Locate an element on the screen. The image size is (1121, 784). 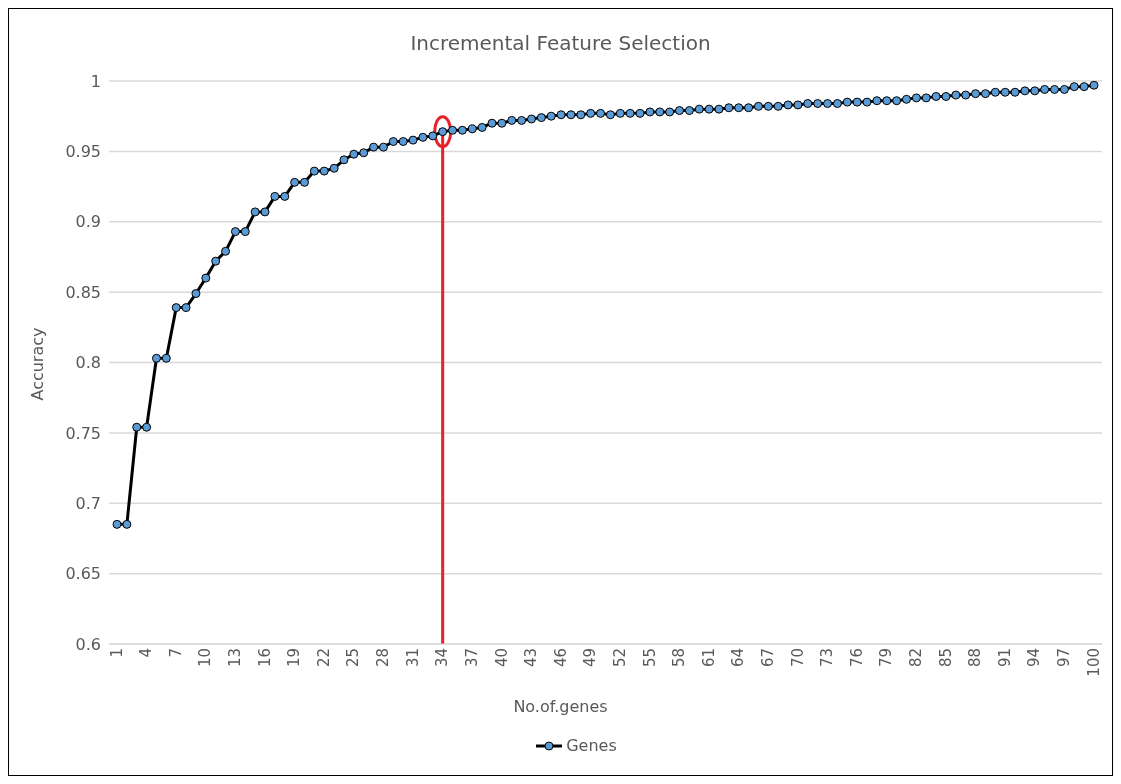
y-tick-label: 0.65 is located at coordinates (83, 574).